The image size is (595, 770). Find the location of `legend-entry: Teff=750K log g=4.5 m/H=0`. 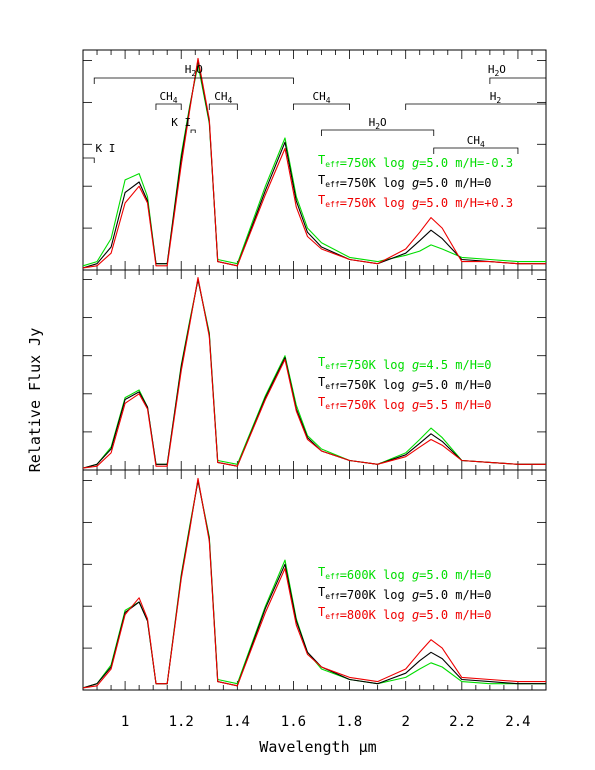

legend-entry: Teff=750K log g=4.5 m/H=0 is located at coordinates (404, 363).